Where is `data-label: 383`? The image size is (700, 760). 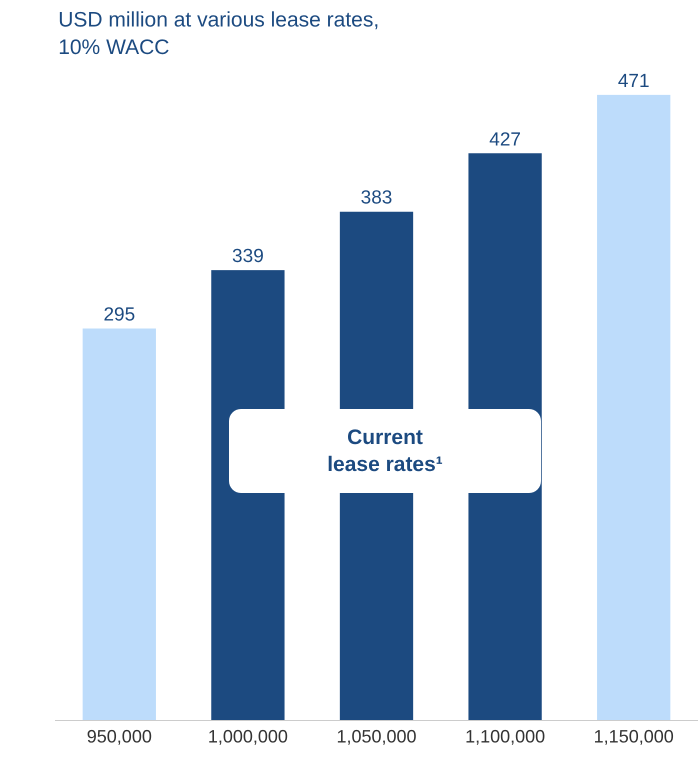 data-label: 383 is located at coordinates (376, 198).